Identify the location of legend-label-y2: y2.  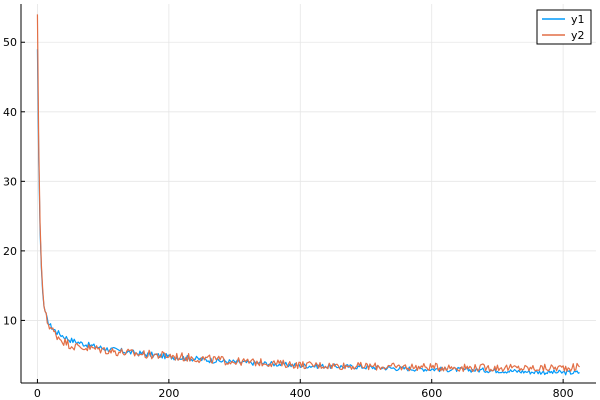
(578, 35).